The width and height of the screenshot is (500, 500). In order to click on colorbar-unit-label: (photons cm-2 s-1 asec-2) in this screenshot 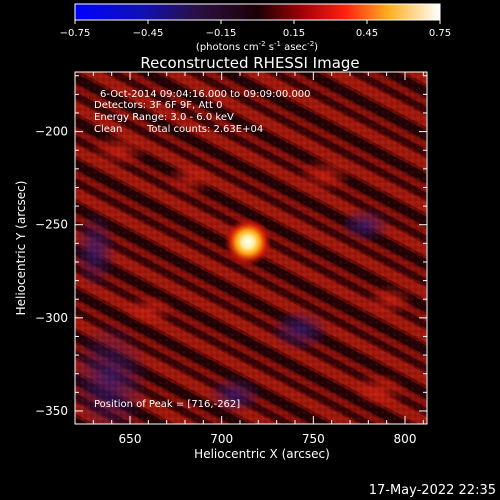, I will do `click(257, 46)`.